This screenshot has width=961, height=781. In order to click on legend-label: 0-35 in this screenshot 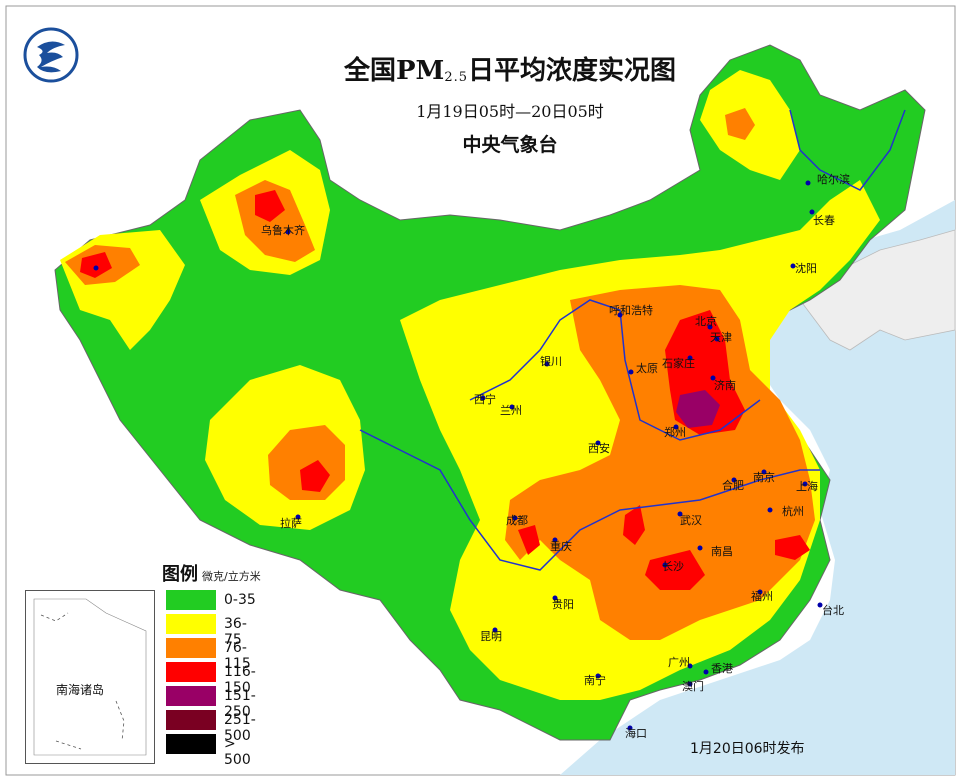, I will do `click(240, 600)`.